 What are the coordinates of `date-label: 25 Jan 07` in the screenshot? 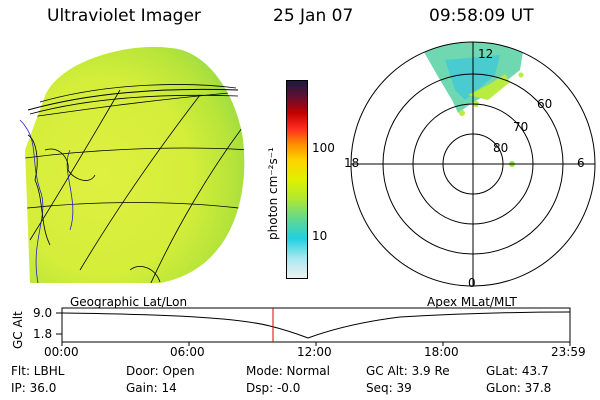 It's located at (313, 16).